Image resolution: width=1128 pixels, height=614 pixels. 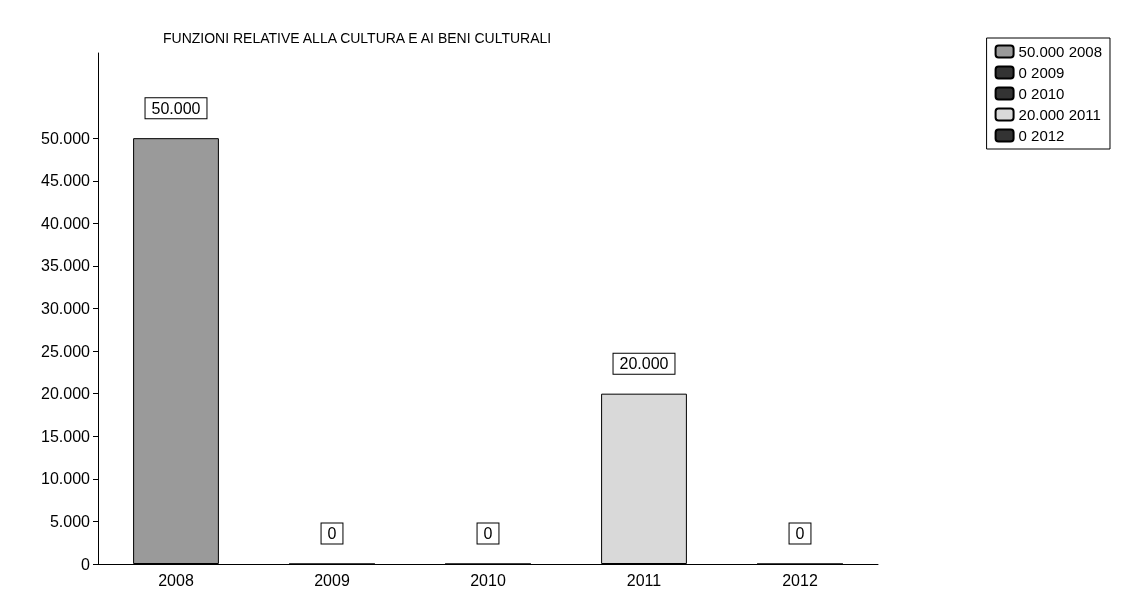 What do you see at coordinates (66, 351) in the screenshot?
I see `y-tick-label: 25.000` at bounding box center [66, 351].